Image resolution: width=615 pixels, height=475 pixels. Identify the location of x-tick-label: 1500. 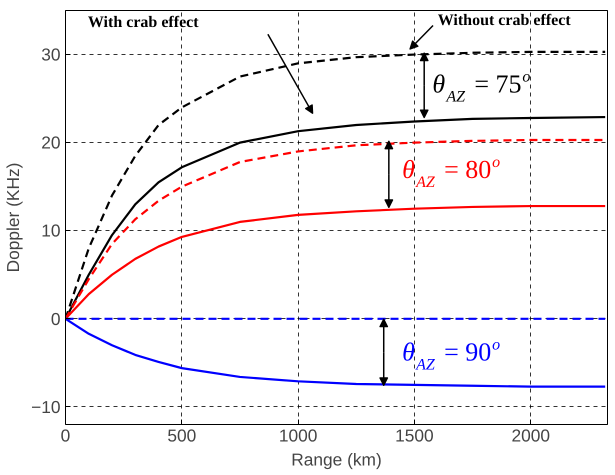
(414, 436).